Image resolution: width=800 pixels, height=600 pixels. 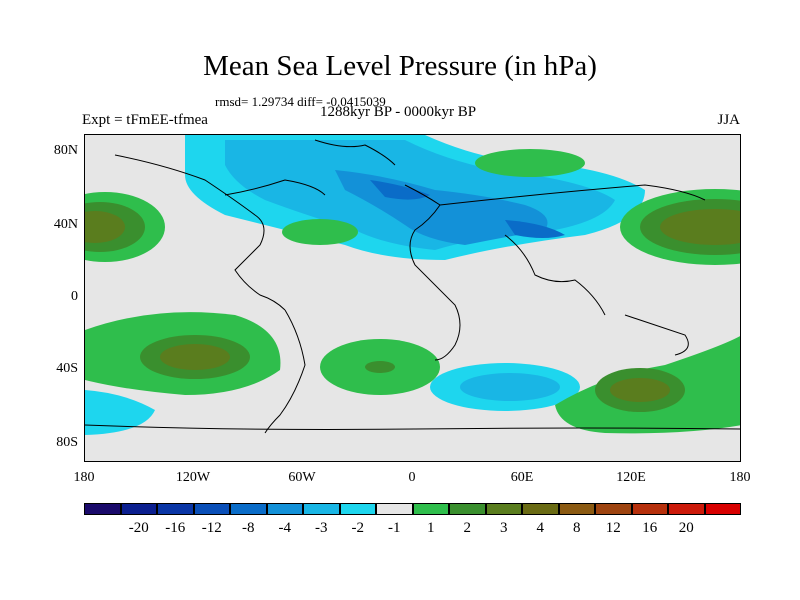 I want to click on colorbar-tick-label: 1, so click(x=431, y=528).